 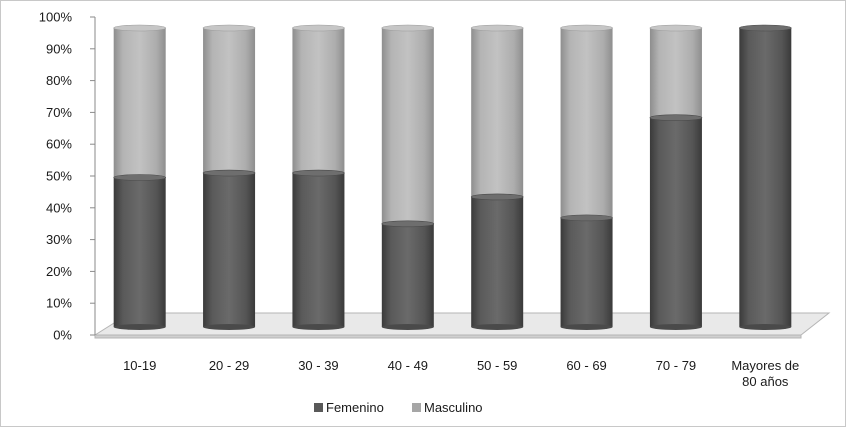 I want to click on x-category-label: 30 - 39, so click(x=318, y=365).